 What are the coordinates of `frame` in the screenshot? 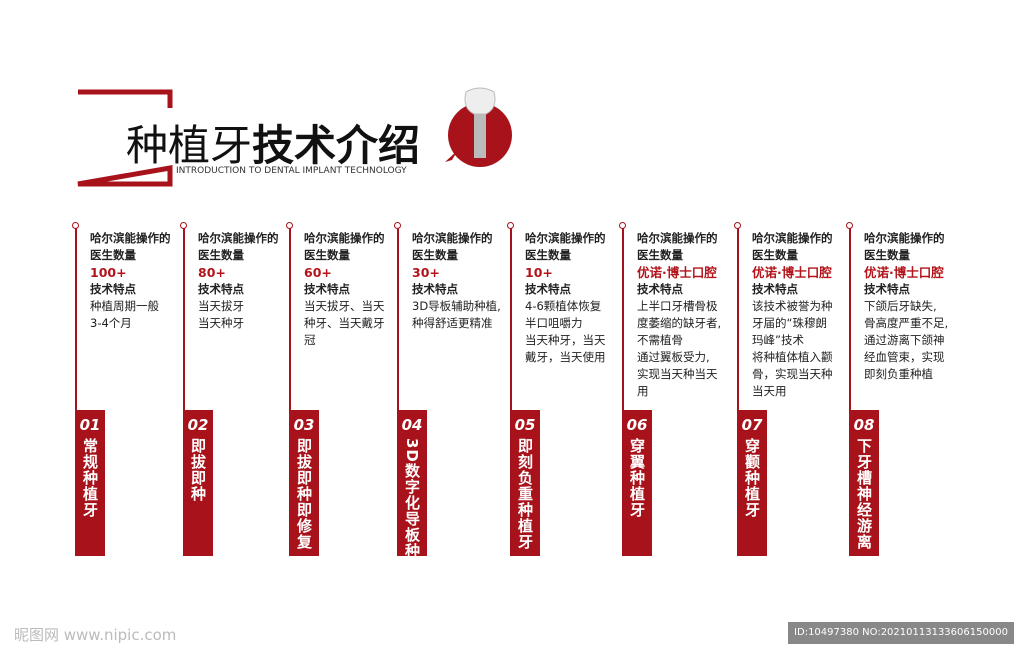 It's located at (125, 138).